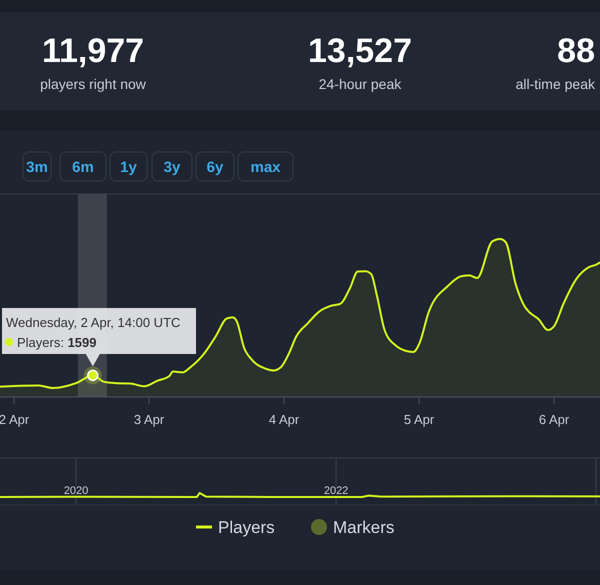  What do you see at coordinates (76, 491) in the screenshot?
I see `x-tick-label: 2020` at bounding box center [76, 491].